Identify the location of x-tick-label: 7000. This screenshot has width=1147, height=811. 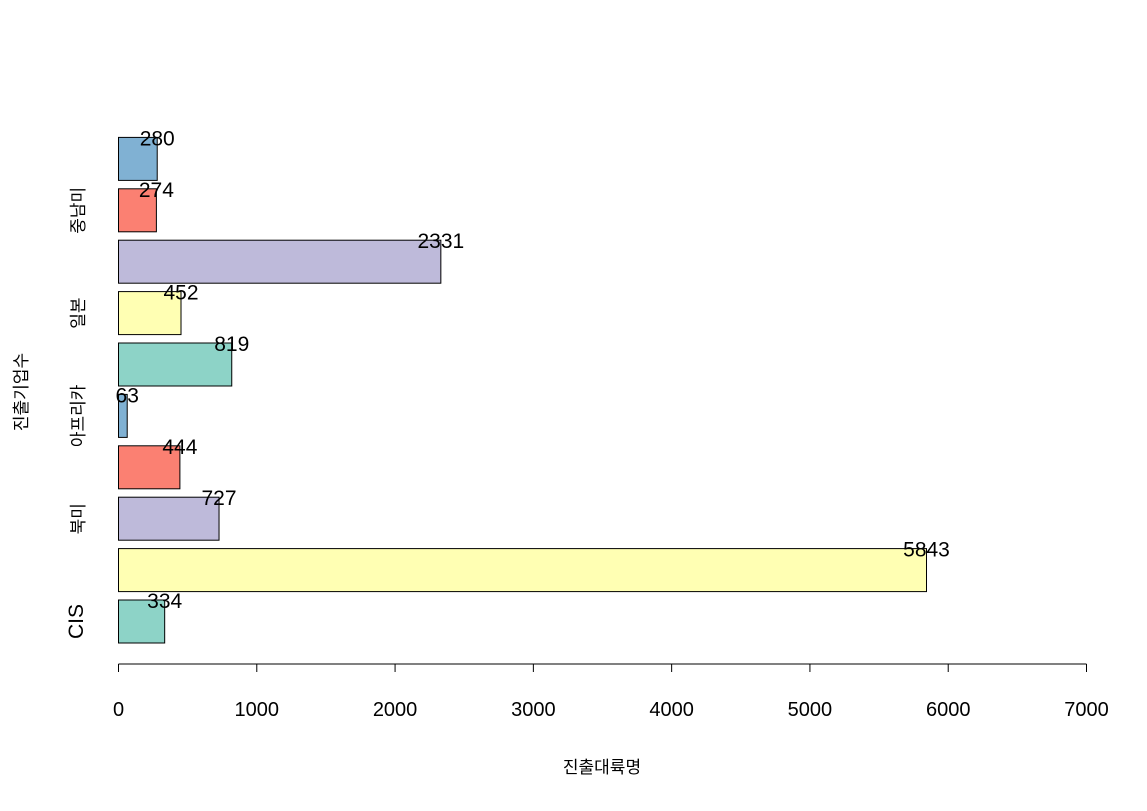
(1086, 710).